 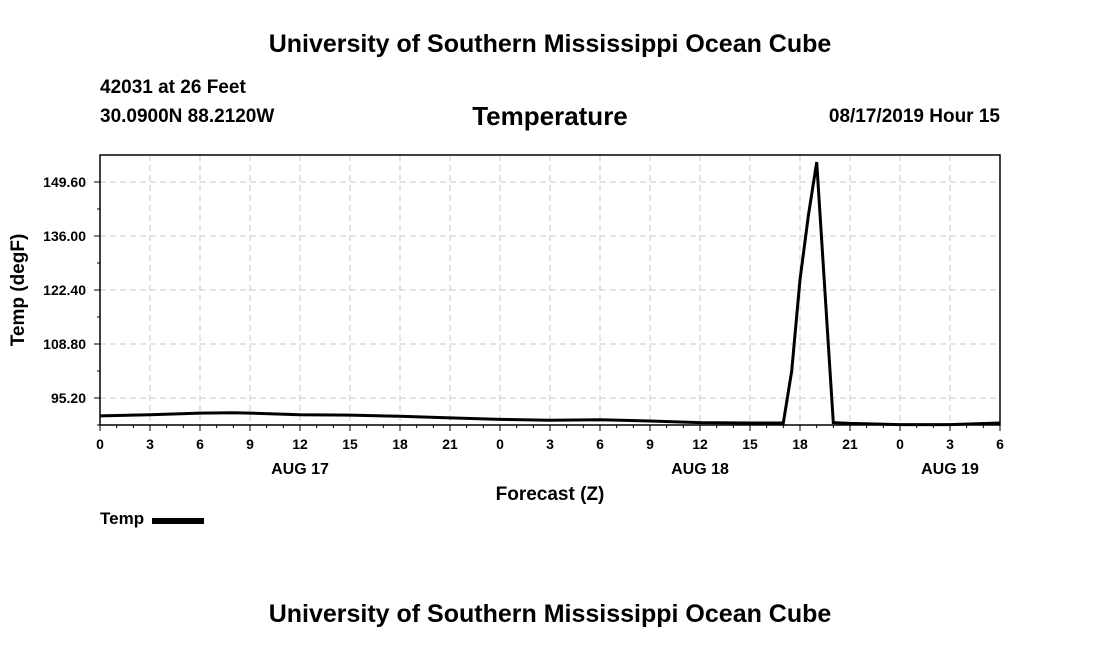 I want to click on chart-title: Temperature, so click(x=550, y=116).